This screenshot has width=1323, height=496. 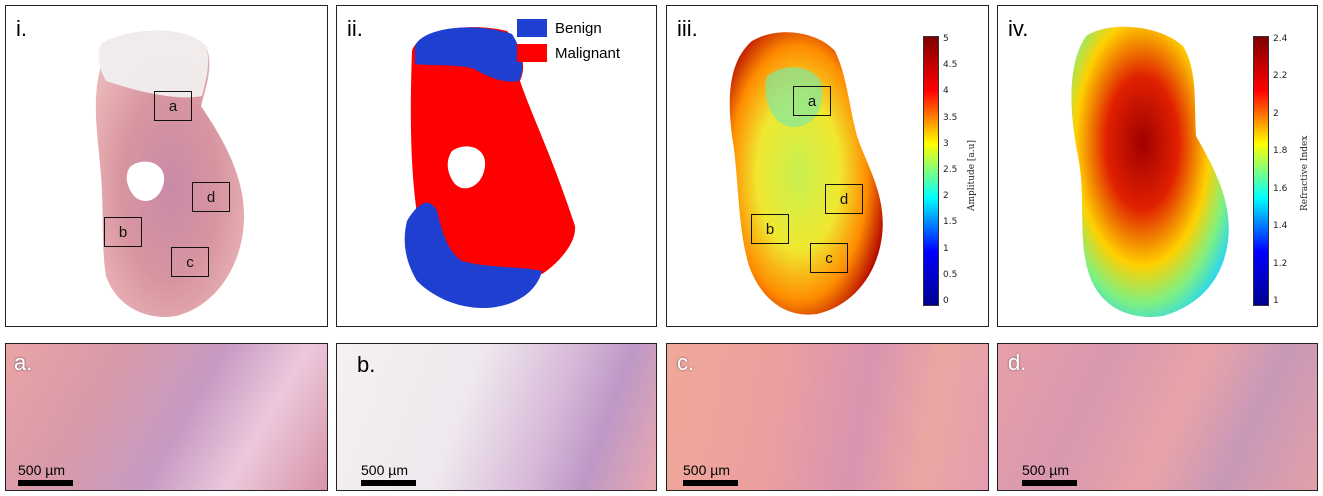 I want to click on panel-label: i., so click(x=21, y=28).